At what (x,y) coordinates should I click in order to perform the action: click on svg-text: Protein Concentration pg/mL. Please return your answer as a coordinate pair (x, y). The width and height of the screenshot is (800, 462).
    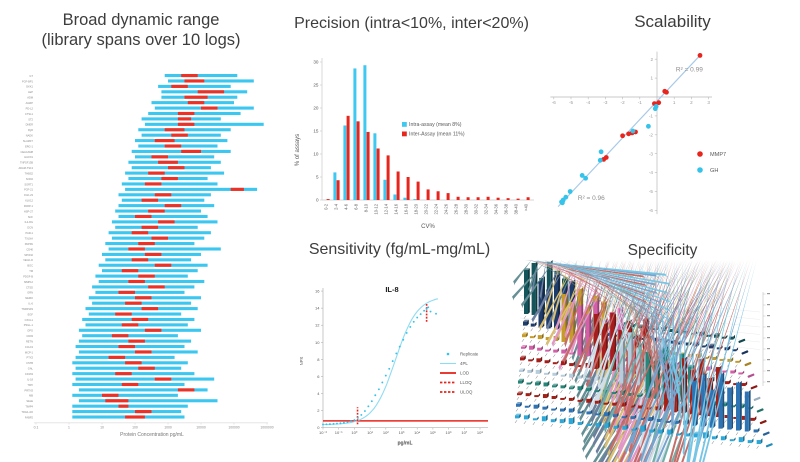
    Looking at the image, I should click on (152, 435).